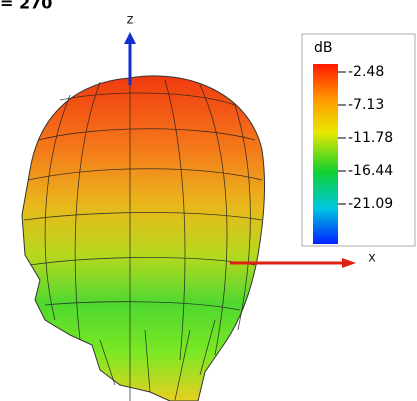 Image resolution: width=417 pixels, height=401 pixels. I want to click on colorbar-tick-label: -2.48, so click(366, 72).